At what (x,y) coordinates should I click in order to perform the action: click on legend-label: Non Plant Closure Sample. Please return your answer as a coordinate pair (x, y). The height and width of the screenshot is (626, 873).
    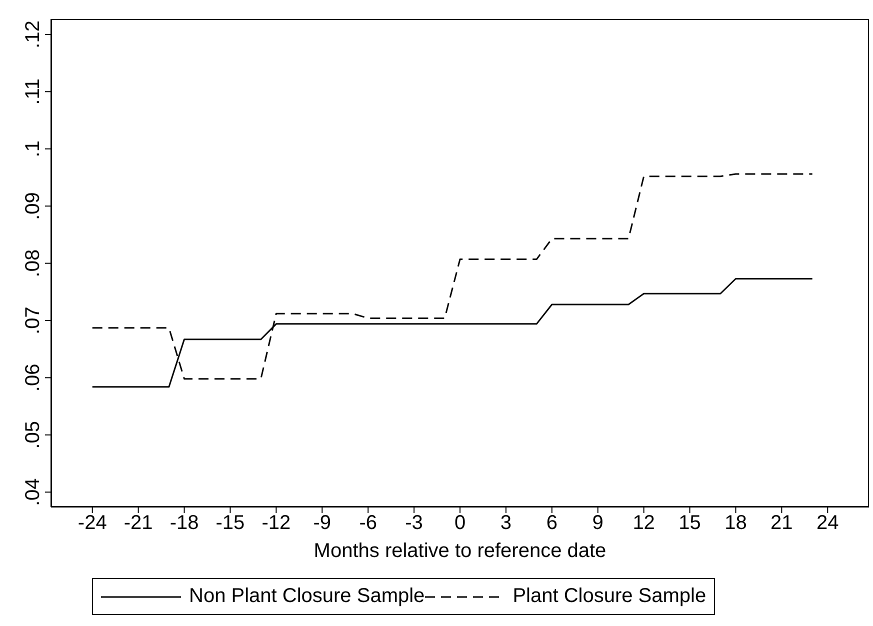
    Looking at the image, I should click on (307, 596).